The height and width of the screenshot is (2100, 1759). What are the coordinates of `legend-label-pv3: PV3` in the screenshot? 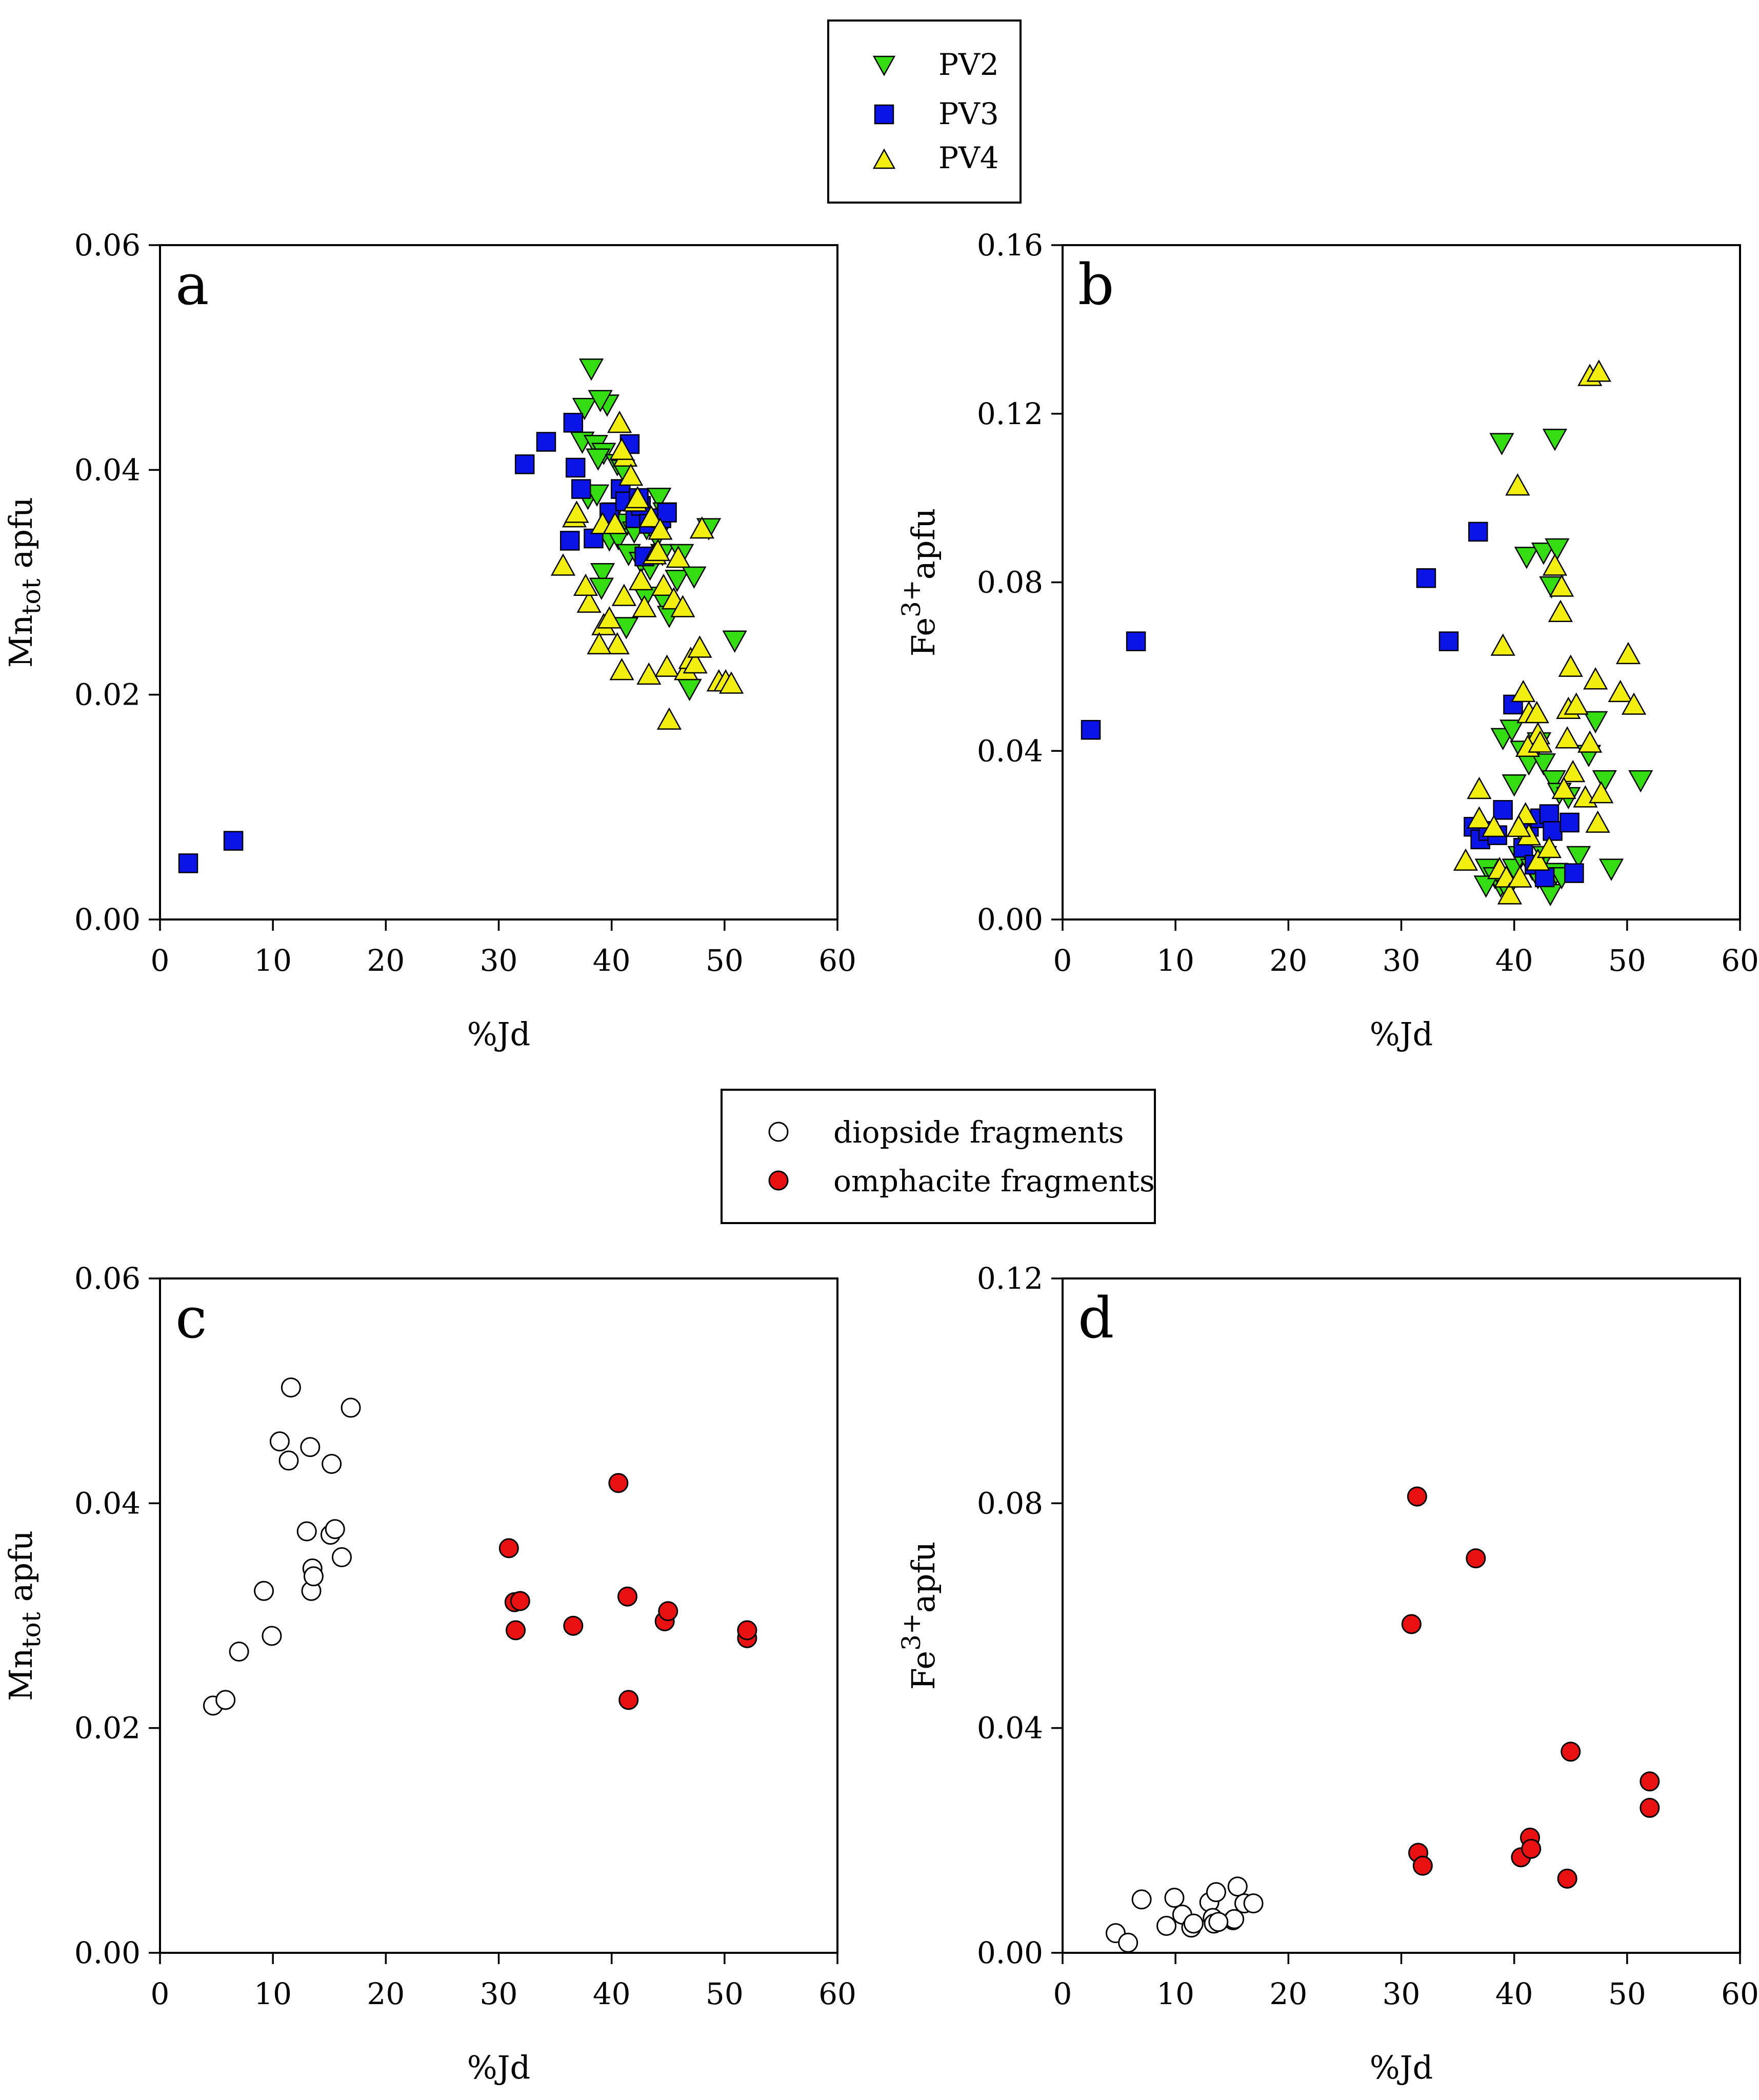 It's located at (968, 113).